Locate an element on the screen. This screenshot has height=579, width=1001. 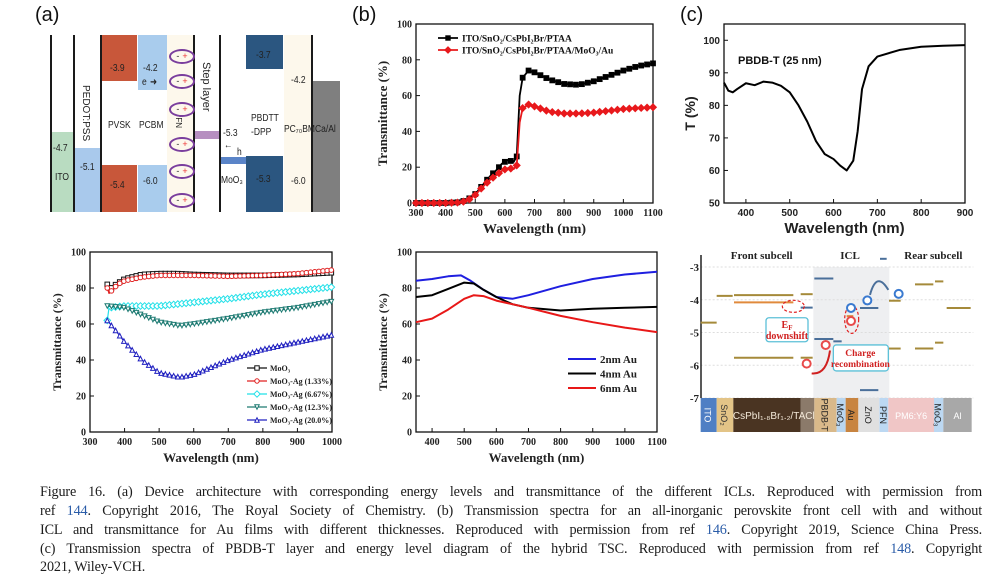
pc70bm-lumo-text: -4.2 is located at coordinates (298, 80).